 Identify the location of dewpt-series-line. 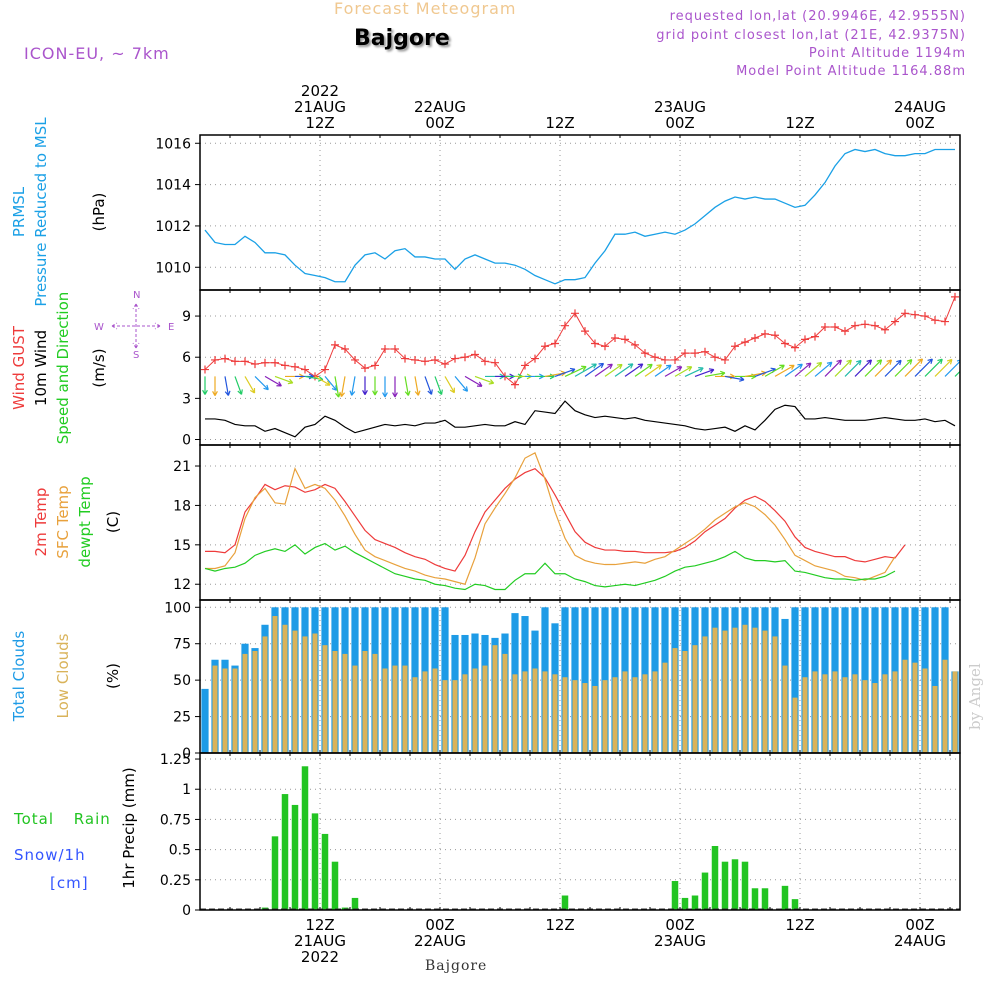
(550, 566).